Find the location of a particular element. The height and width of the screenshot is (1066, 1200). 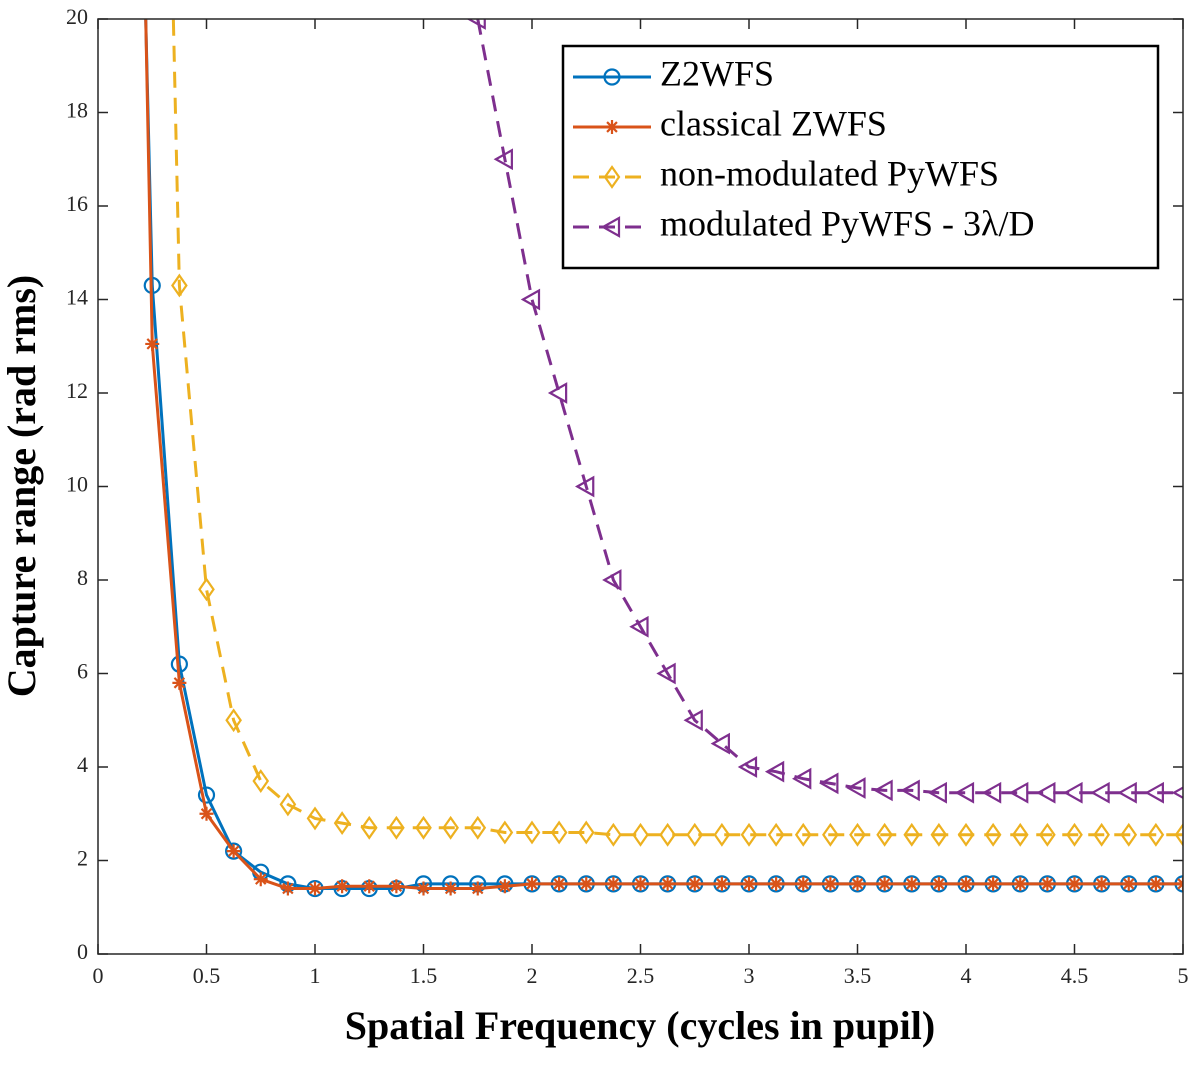

legend-box is located at coordinates (860, 157).